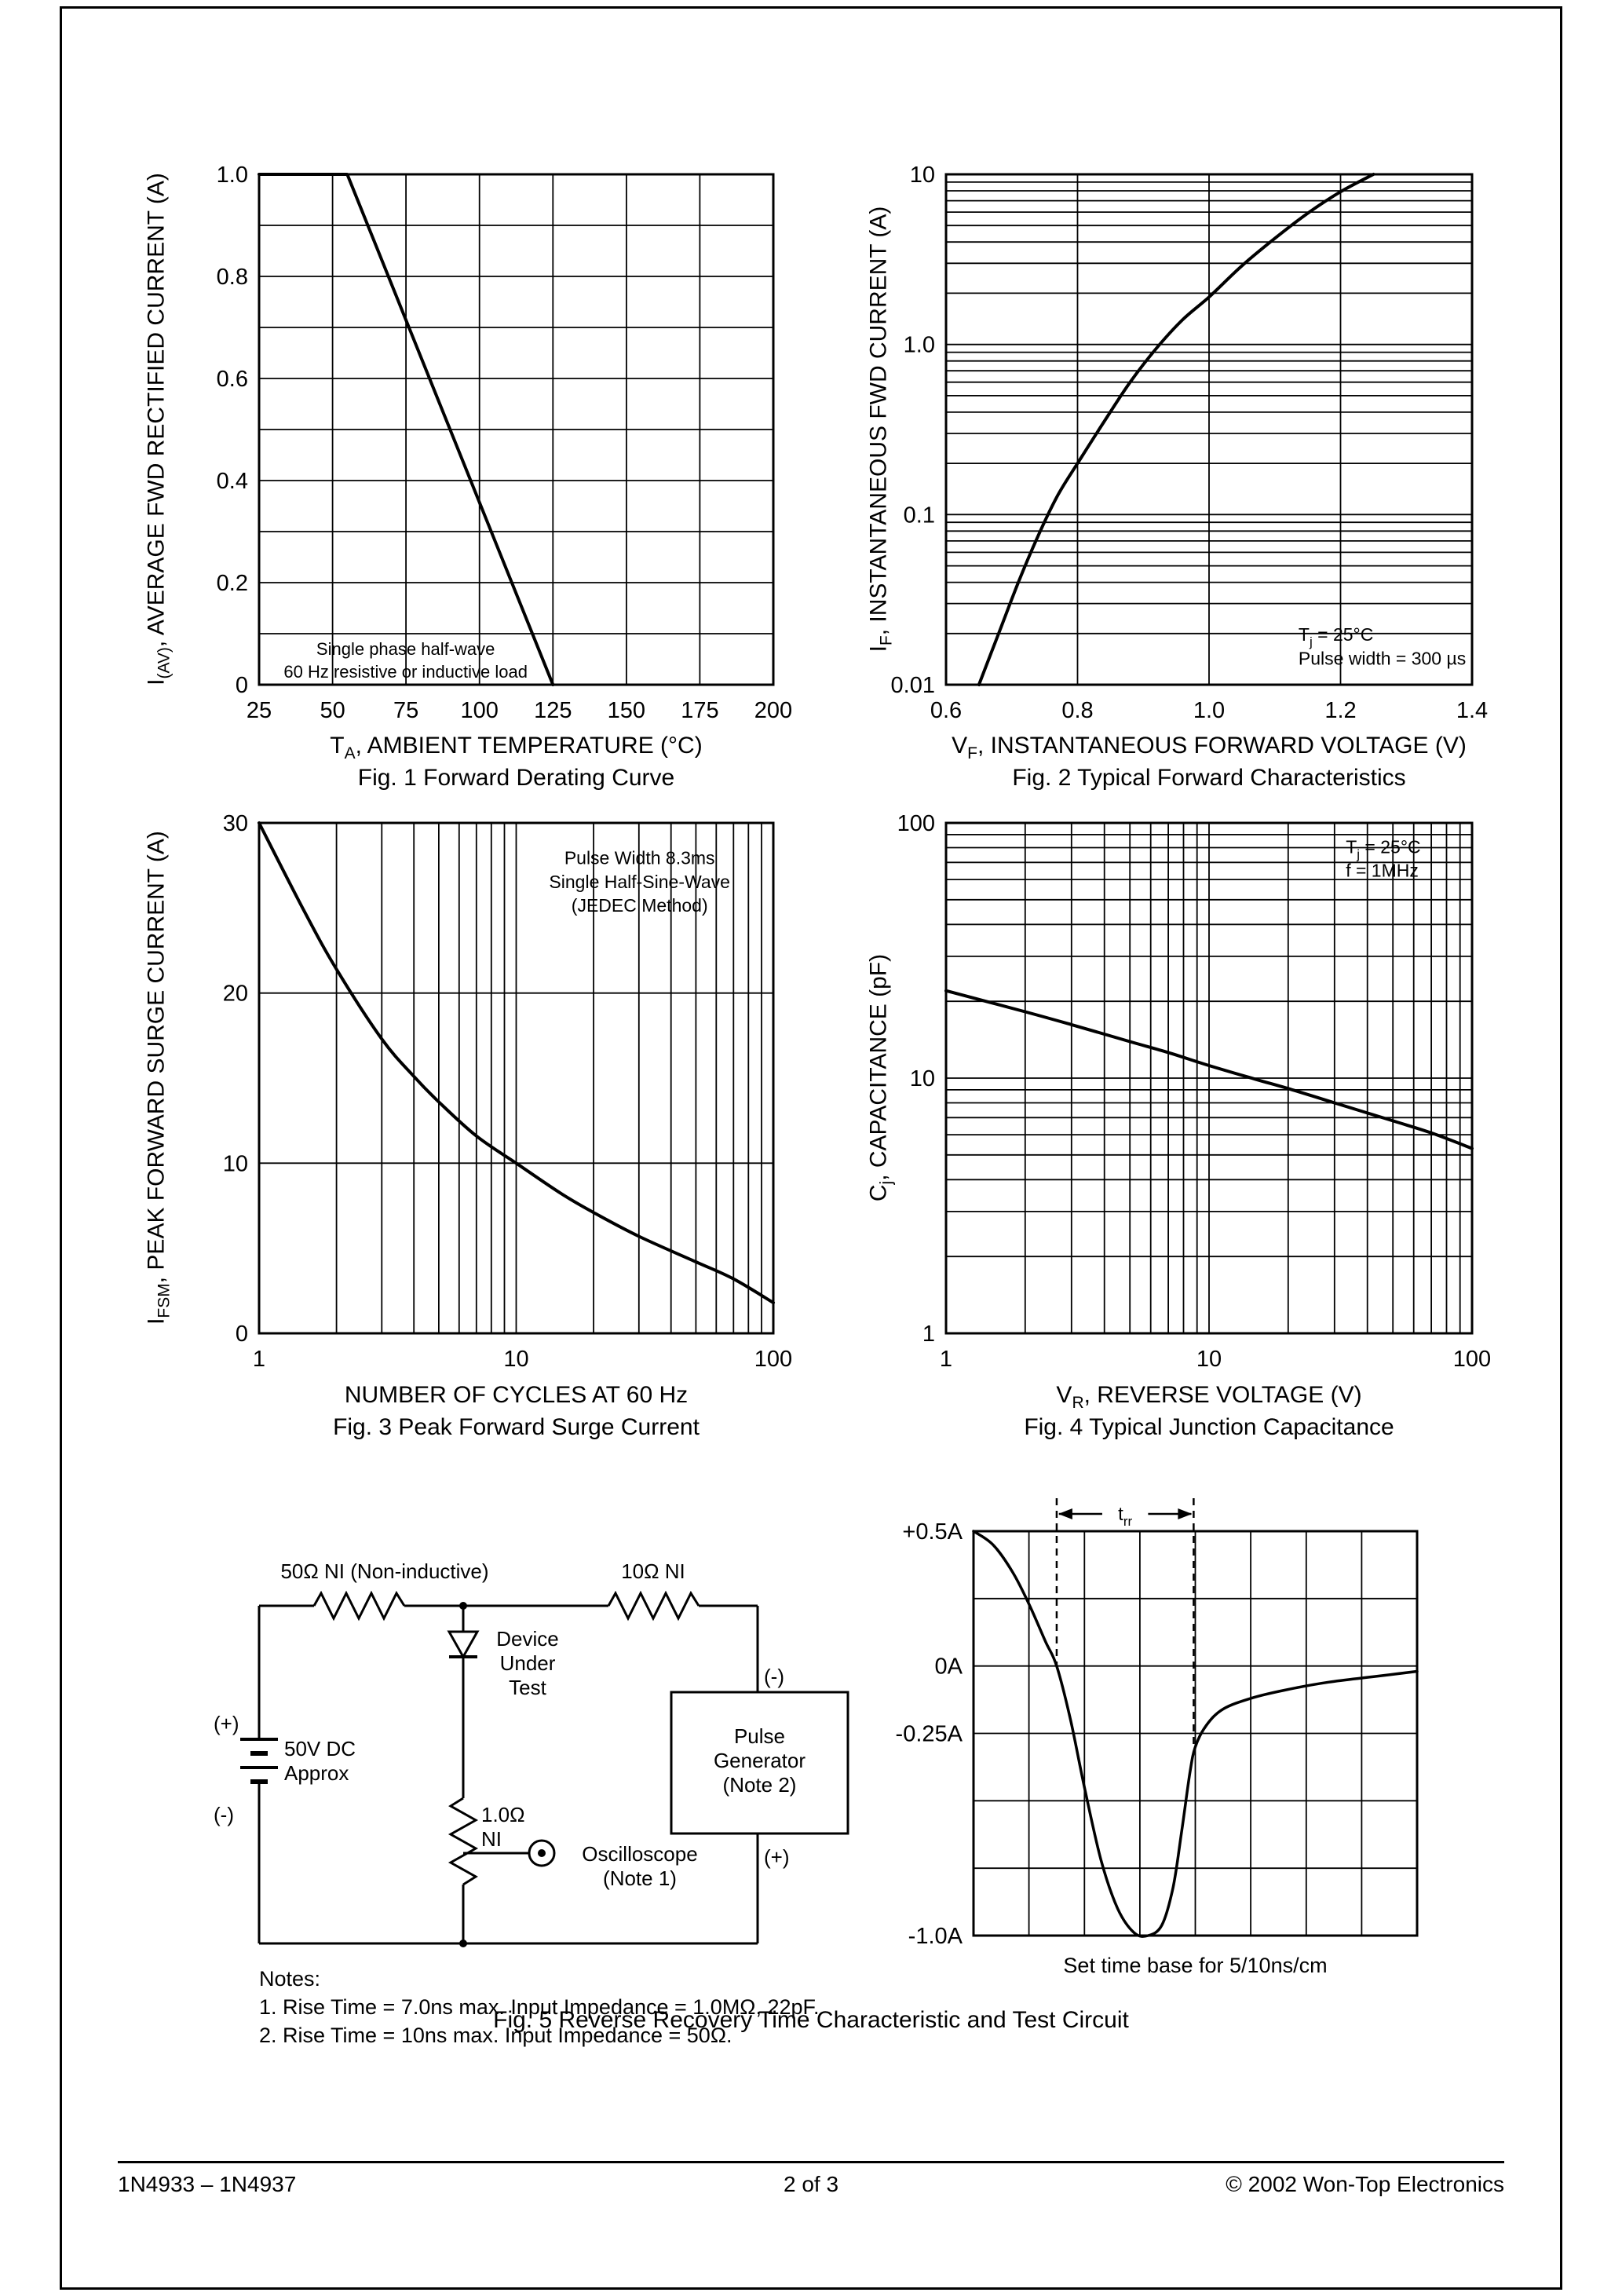 The image size is (1622, 2296). I want to click on battery-voltage-label: 50V DC Approx, so click(320, 1761).